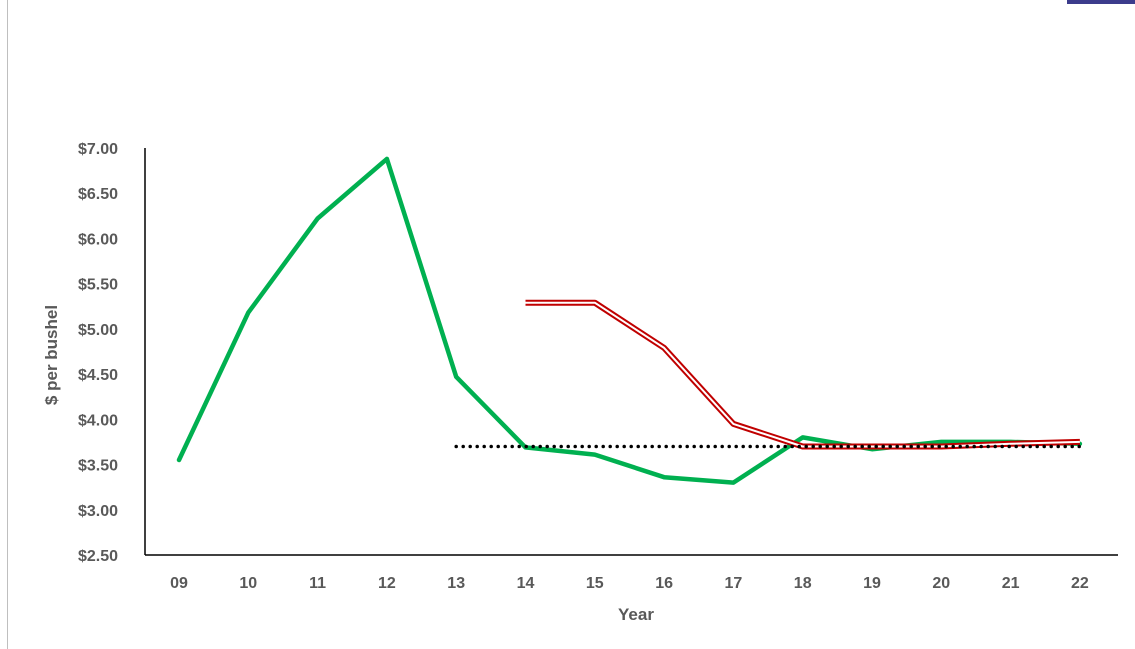 This screenshot has height=649, width=1135. I want to click on y-tick-label: $5.00, so click(98, 330).